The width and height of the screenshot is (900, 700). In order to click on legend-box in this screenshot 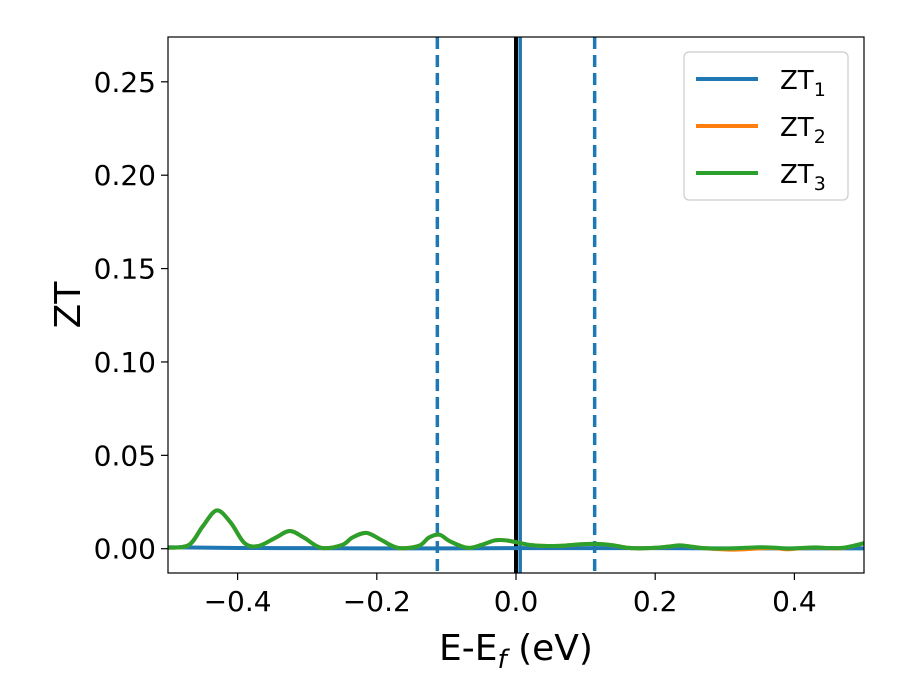, I will do `click(766, 126)`.